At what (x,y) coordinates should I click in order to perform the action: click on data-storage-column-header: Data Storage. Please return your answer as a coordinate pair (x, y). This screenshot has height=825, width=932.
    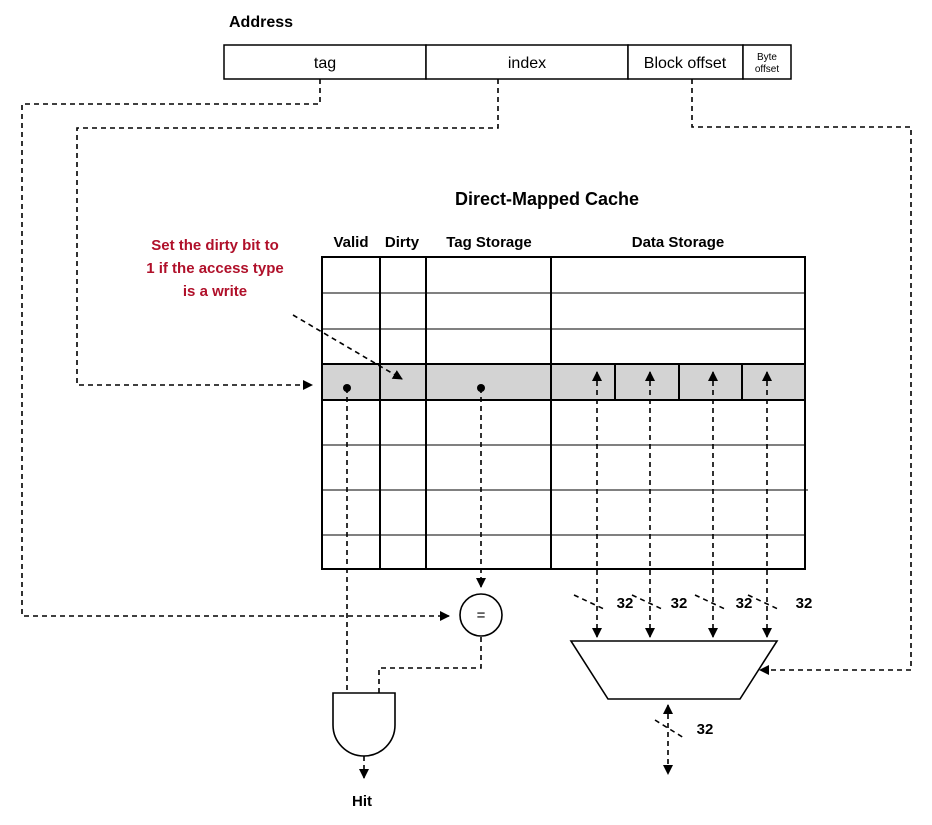
    Looking at the image, I should click on (678, 242).